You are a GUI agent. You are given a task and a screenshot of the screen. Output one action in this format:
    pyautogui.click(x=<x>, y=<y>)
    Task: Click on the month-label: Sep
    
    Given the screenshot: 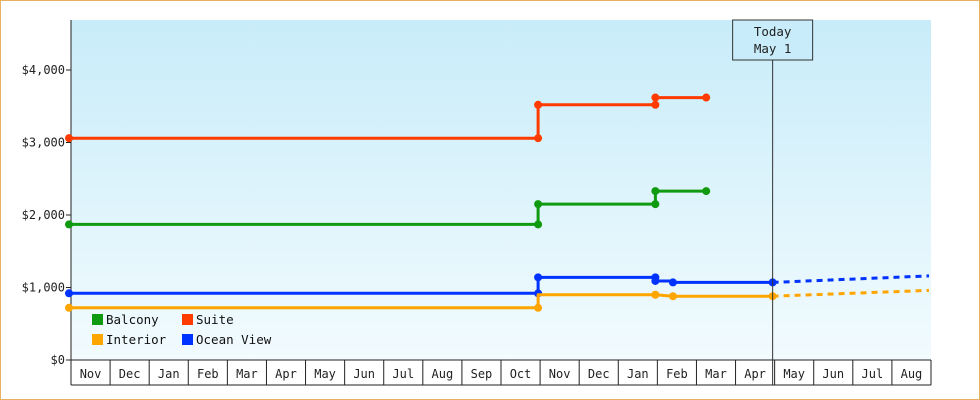 What is the action you would take?
    pyautogui.click(x=482, y=374)
    